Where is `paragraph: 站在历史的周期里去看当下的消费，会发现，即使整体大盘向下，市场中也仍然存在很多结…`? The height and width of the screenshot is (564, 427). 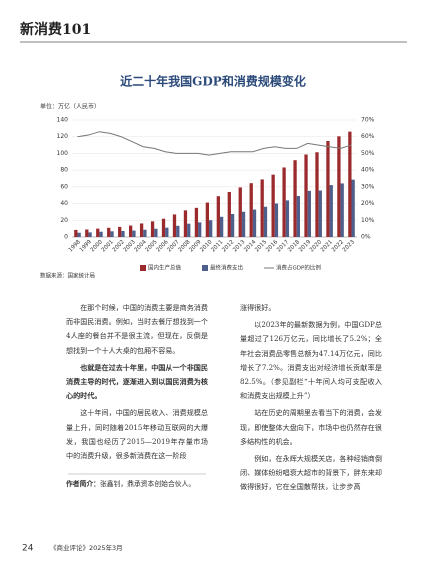 paragraph: 站在历史的周期里去看当下的消费，会发现，即使整体大盘向下，市场中也仍然存在很多结… is located at coordinates (311, 427).